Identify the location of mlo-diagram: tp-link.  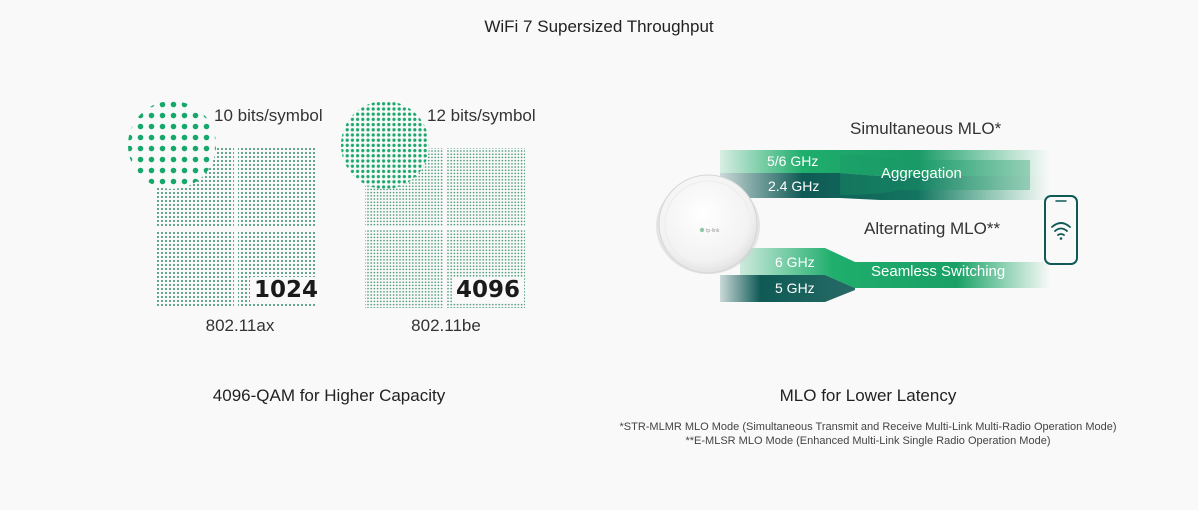
(867, 226).